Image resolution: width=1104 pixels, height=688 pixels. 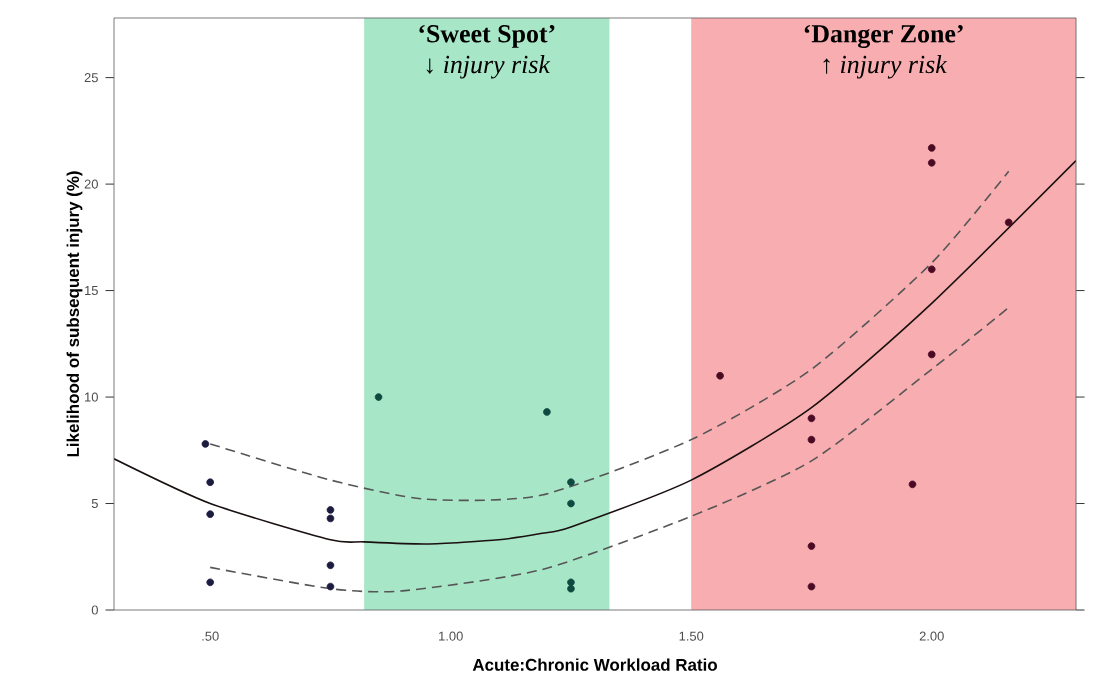 I want to click on band-label: ‘Sweet Spot’, so click(x=487, y=36).